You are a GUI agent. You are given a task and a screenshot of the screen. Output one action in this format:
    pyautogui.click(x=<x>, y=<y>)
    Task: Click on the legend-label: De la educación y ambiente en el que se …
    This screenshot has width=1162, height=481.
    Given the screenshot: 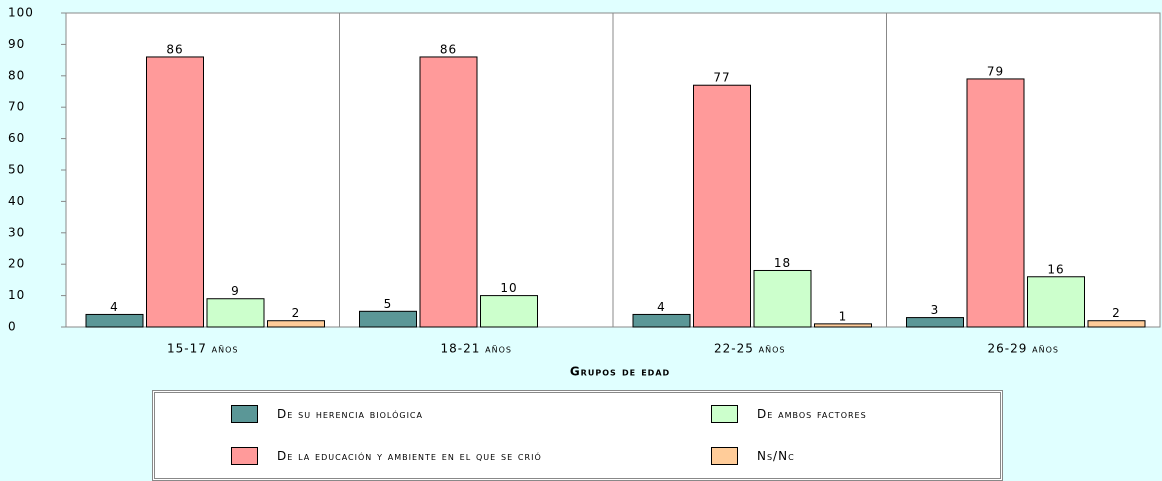 What is the action you would take?
    pyautogui.click(x=409, y=455)
    